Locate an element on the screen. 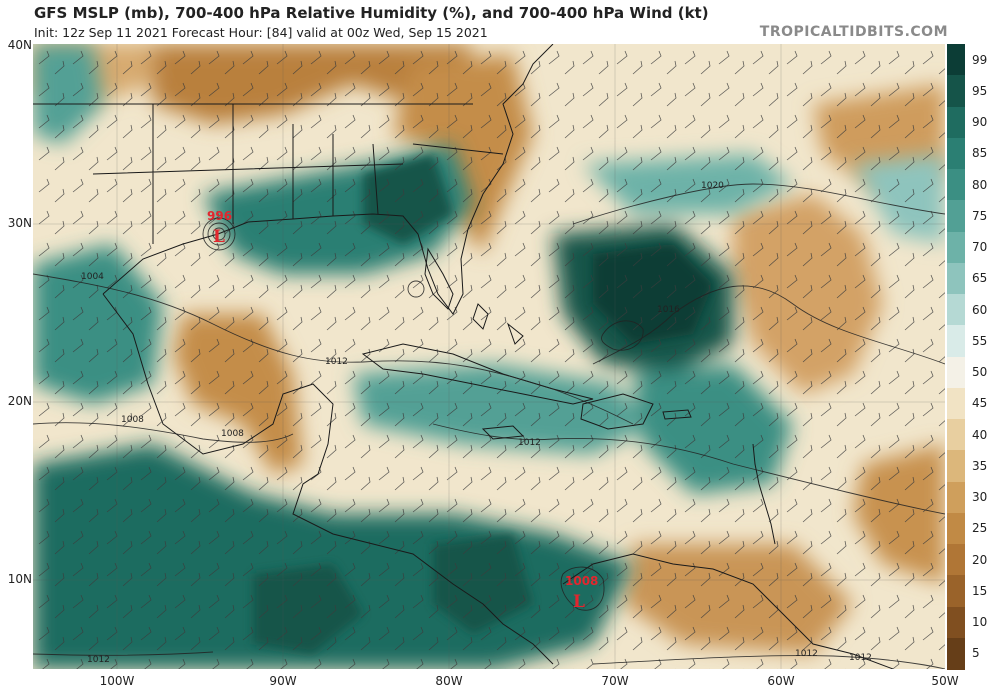  low-marker: 996 L is located at coordinates (219, 228).